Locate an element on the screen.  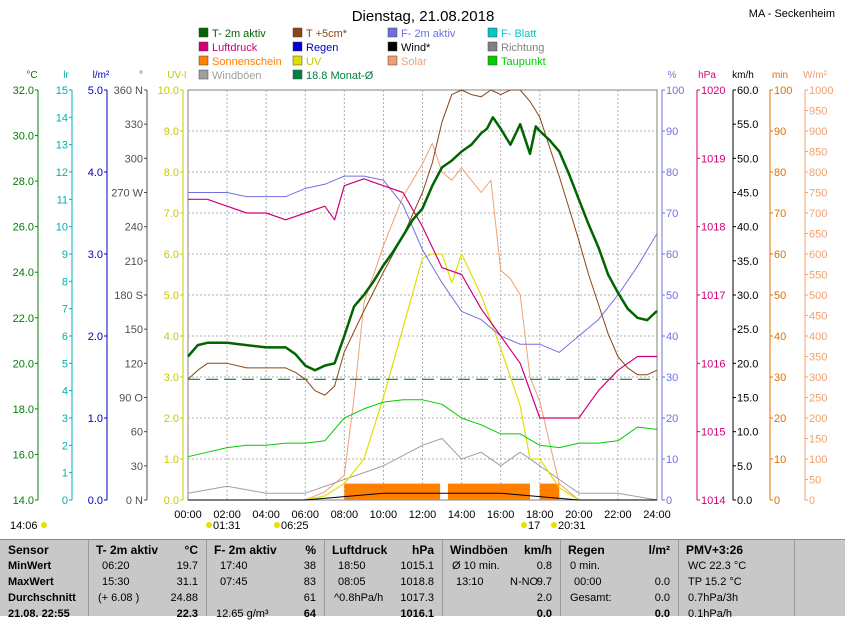
wind-mean-value: 2.0 is located at coordinates (544, 598).